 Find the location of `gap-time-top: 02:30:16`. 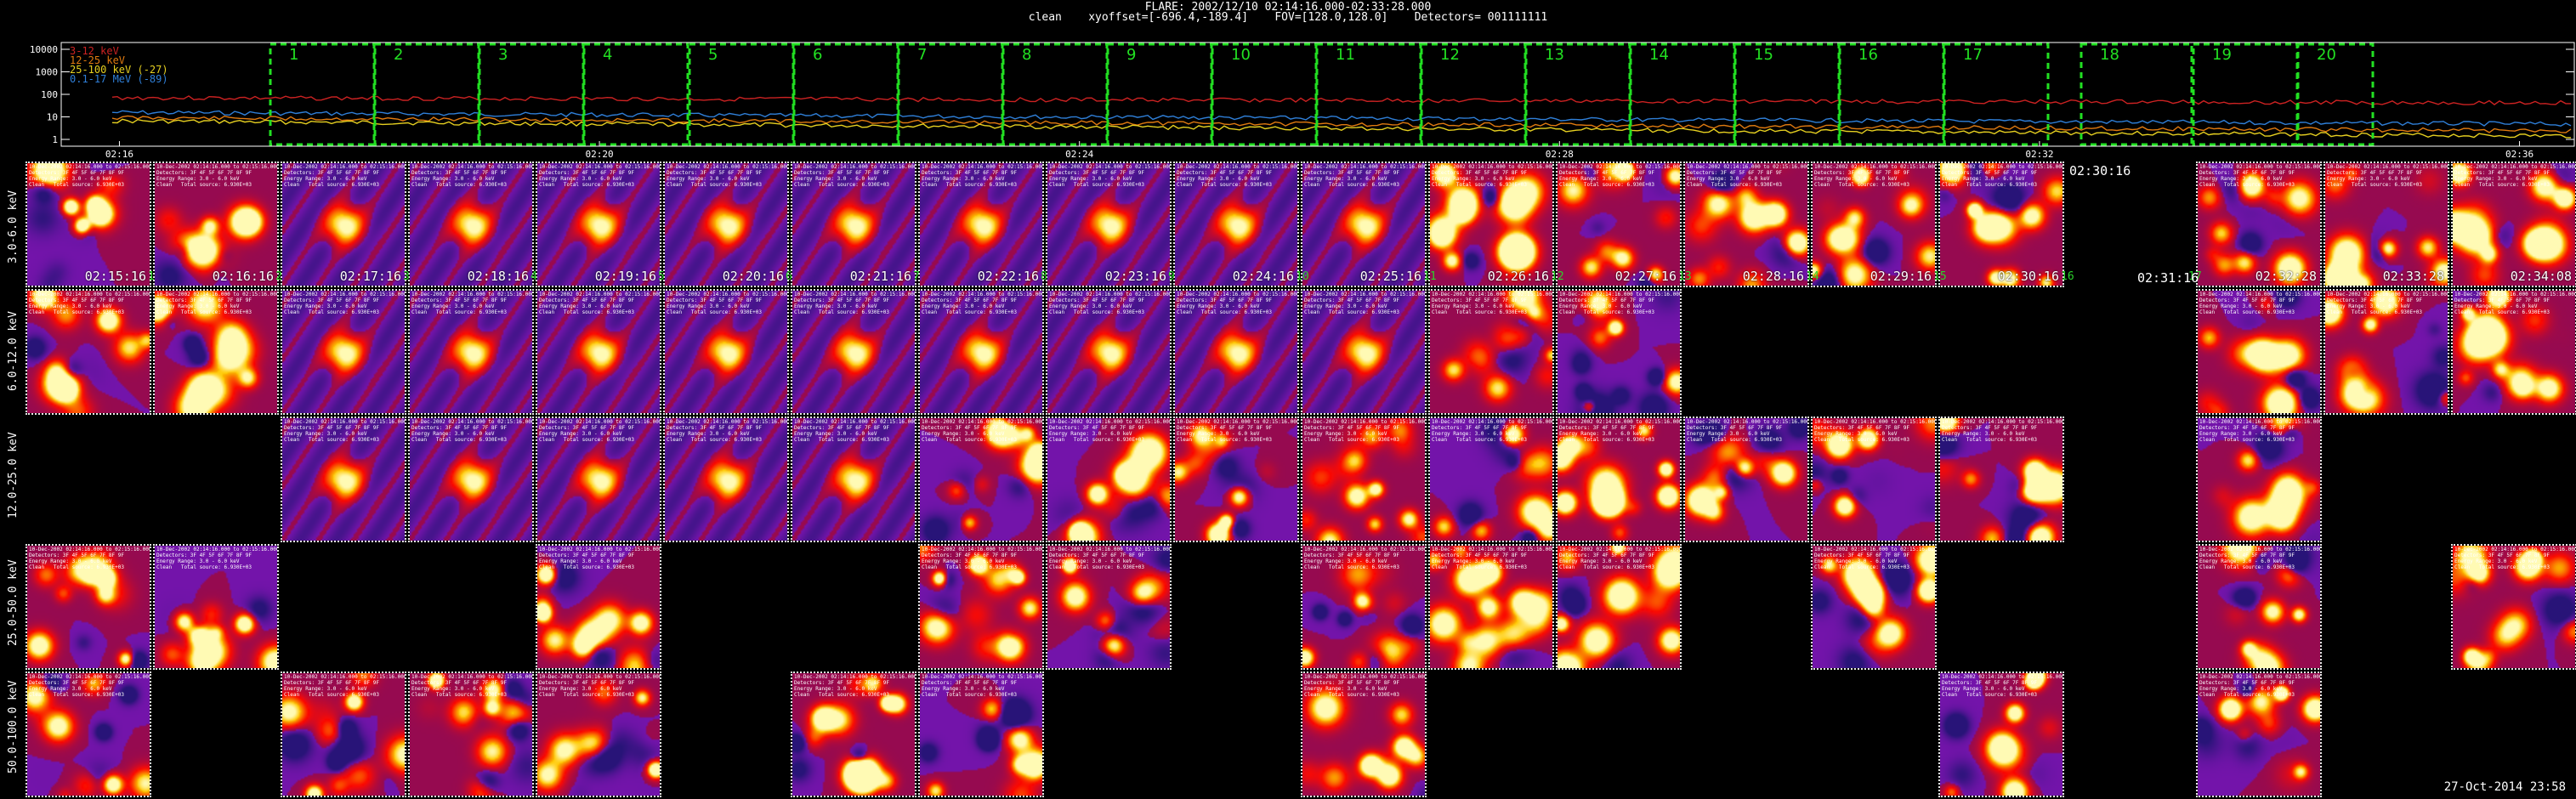

gap-time-top: 02:30:16 is located at coordinates (2100, 170).